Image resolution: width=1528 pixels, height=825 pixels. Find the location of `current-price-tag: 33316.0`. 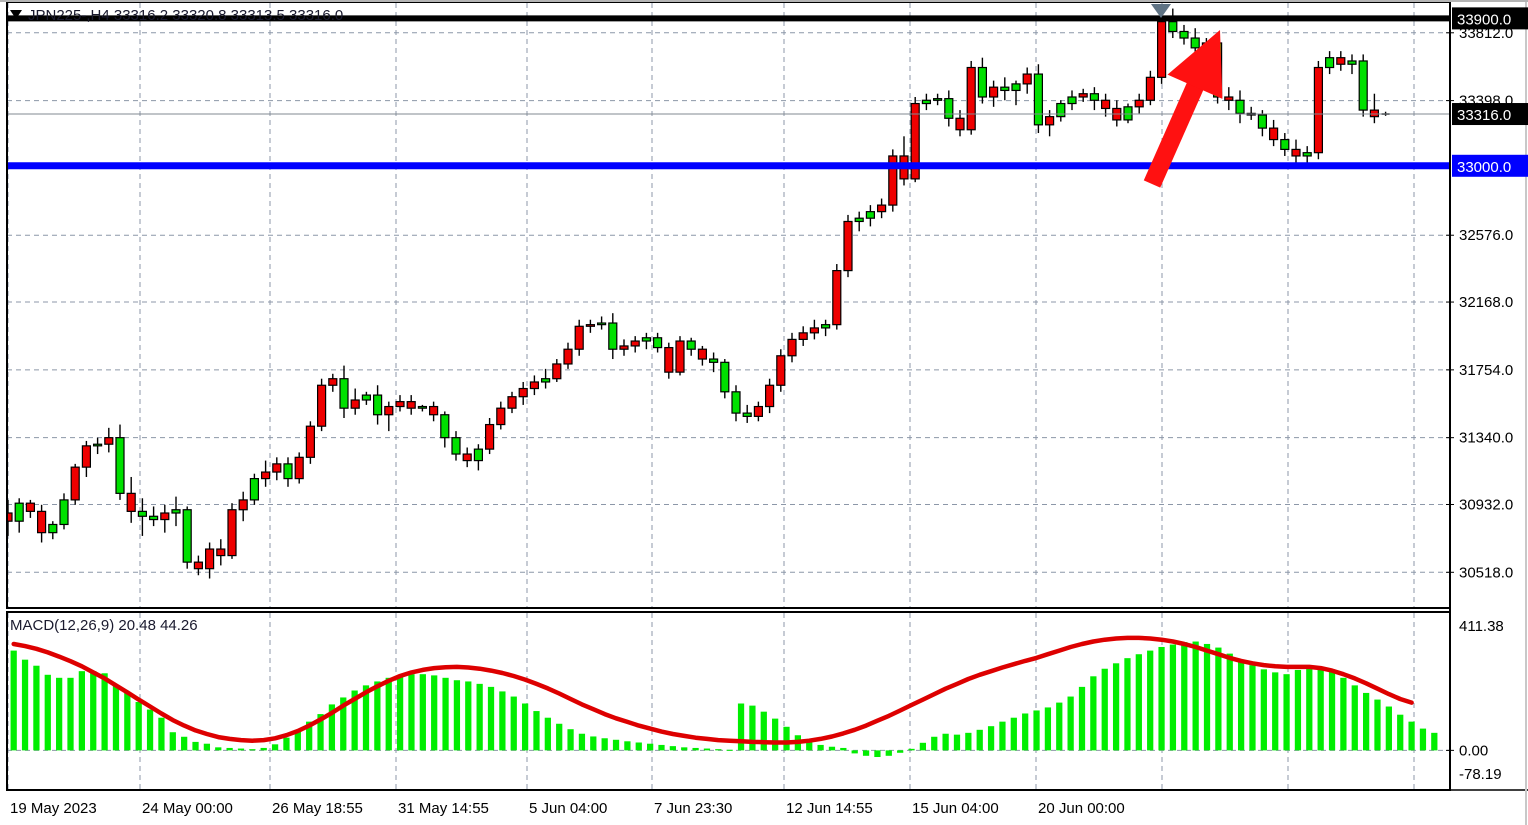

current-price-tag: 33316.0 is located at coordinates (1490, 114).